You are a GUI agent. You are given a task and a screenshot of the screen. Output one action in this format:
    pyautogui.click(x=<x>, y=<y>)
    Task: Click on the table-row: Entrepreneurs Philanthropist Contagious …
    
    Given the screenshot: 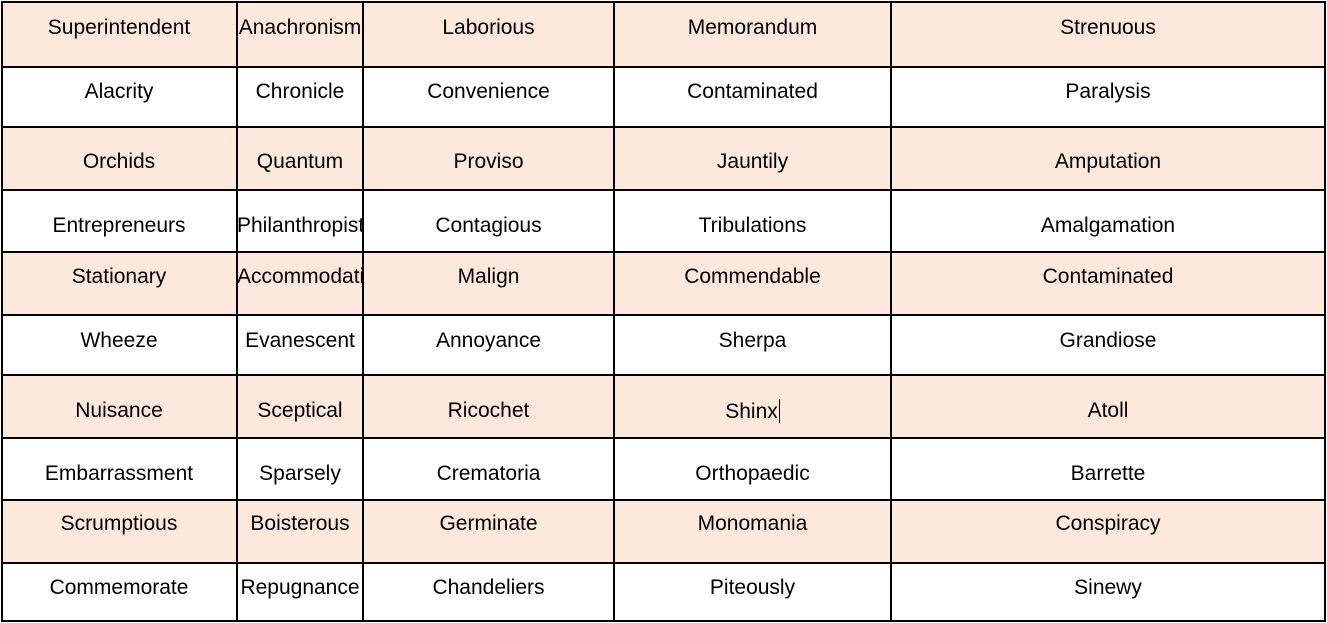 What is the action you would take?
    pyautogui.click(x=663, y=221)
    